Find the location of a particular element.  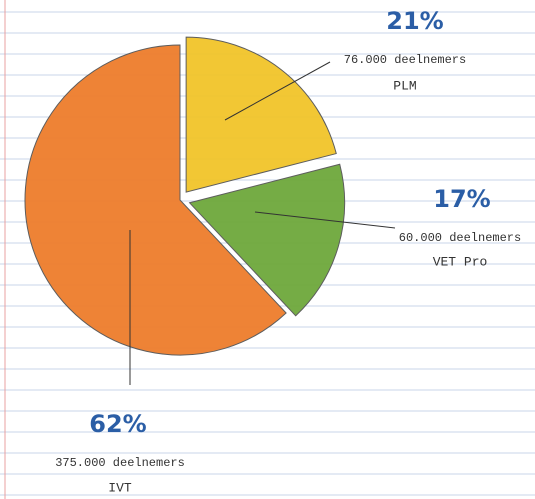

category-label: VET Pro is located at coordinates (460, 261).